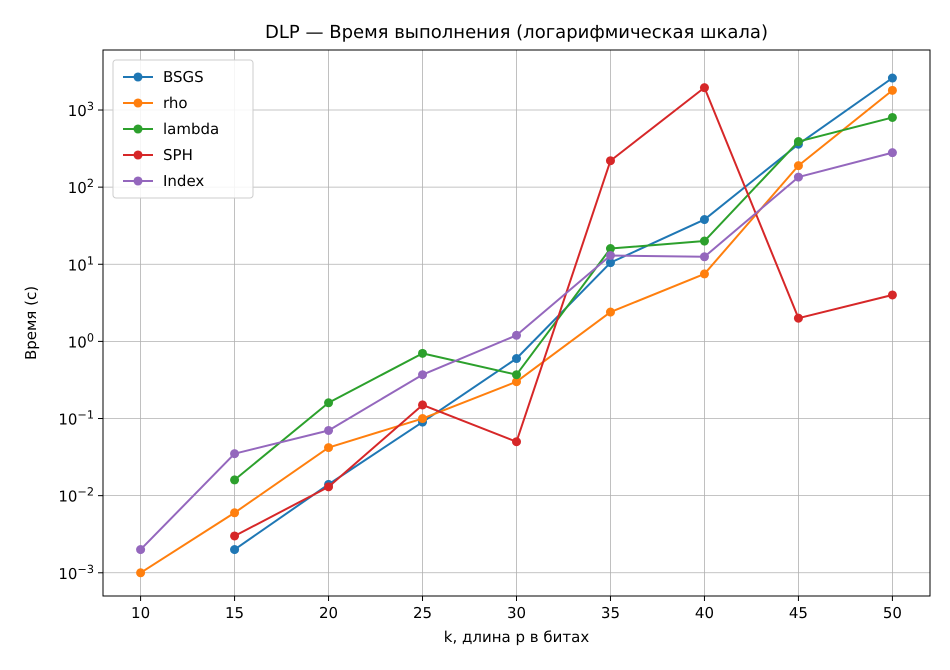 This screenshot has width=950, height=670. I want to click on y-axis-title: Время (с), so click(31, 323).